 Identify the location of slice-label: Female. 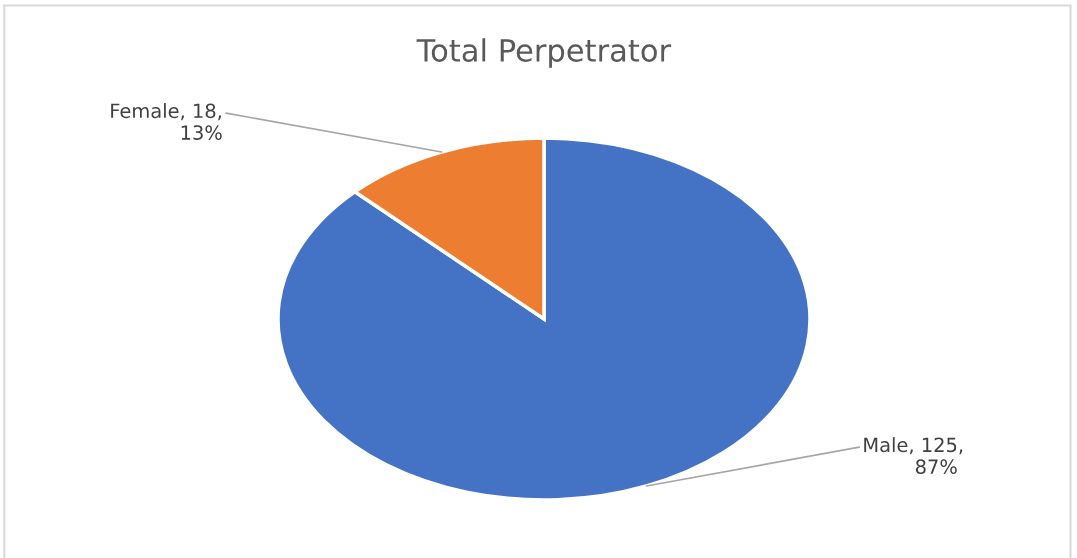
(145, 111).